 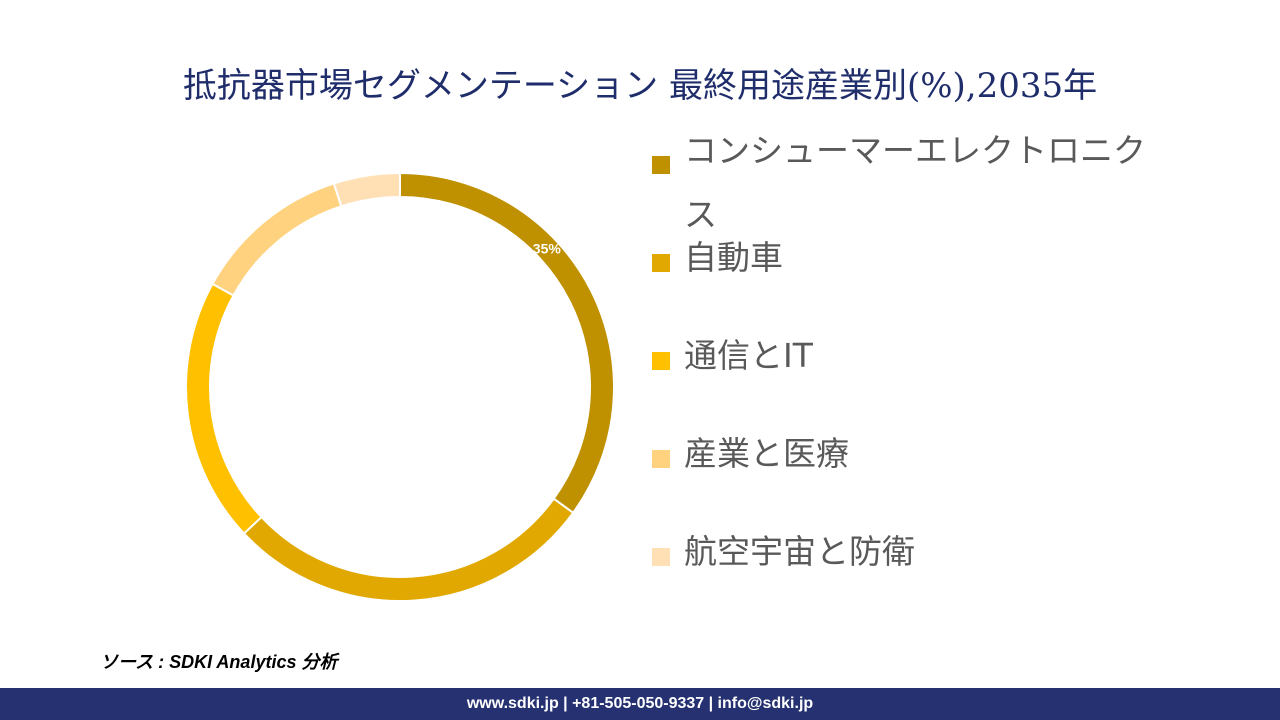 What do you see at coordinates (748, 355) in the screenshot?
I see `legend-label: 通信とIT` at bounding box center [748, 355].